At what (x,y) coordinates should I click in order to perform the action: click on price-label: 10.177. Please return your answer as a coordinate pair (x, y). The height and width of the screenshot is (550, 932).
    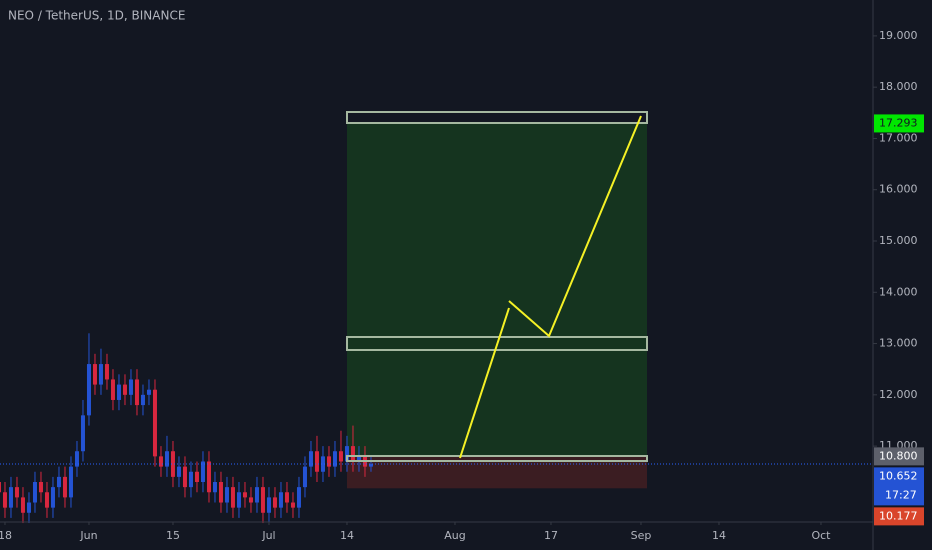
    Looking at the image, I should click on (898, 515).